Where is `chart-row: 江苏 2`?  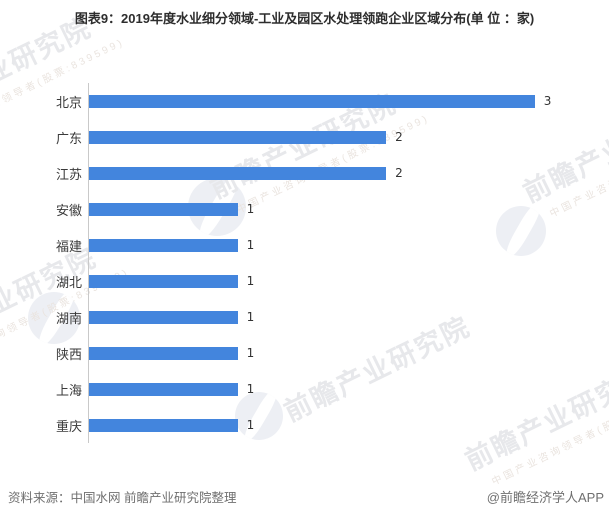 chart-row: 江苏 2 is located at coordinates (304, 173).